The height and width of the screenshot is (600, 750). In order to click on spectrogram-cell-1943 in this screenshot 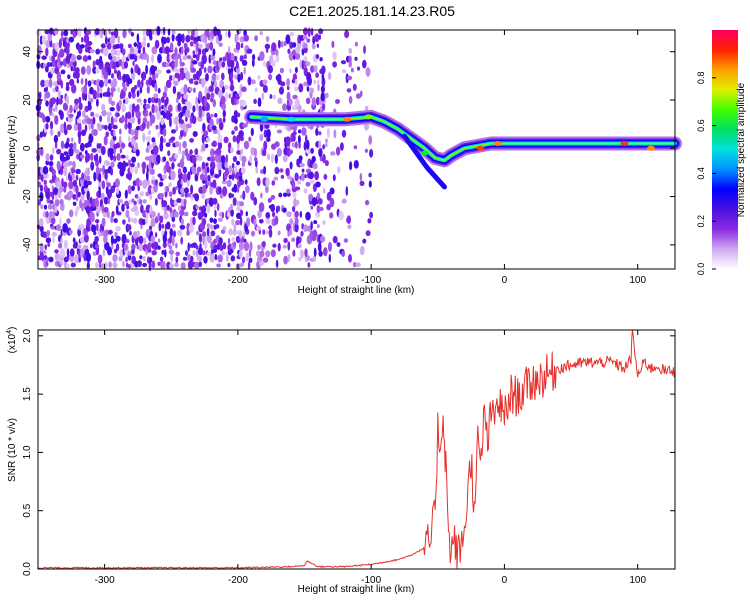, I will do `click(351, 166)`.